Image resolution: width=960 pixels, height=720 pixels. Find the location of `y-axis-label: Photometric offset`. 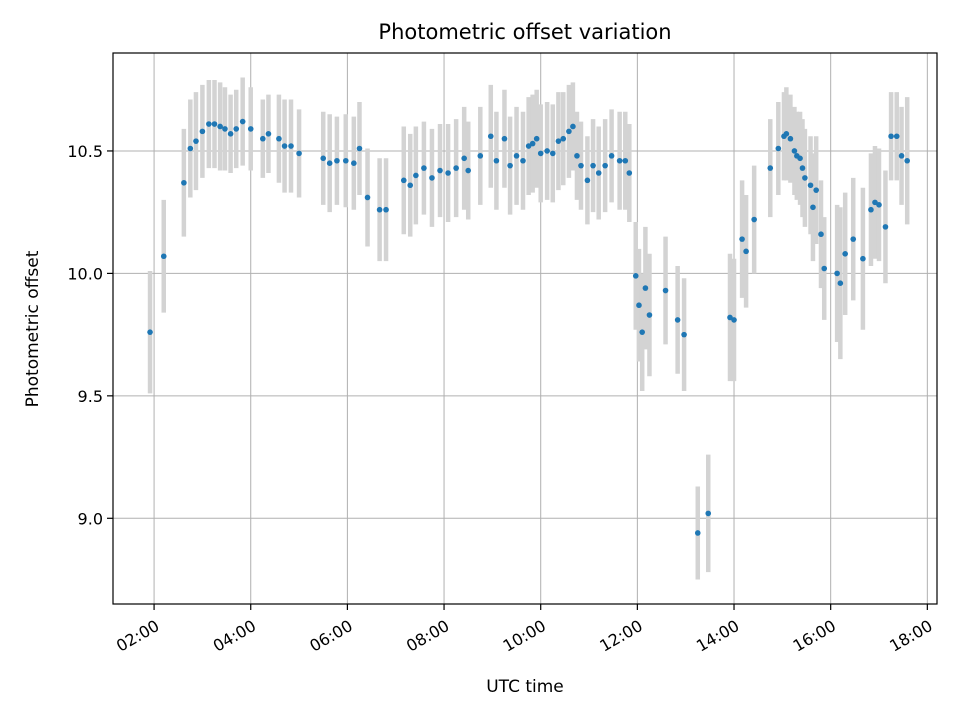

y-axis-label: Photometric offset is located at coordinates (33, 328).